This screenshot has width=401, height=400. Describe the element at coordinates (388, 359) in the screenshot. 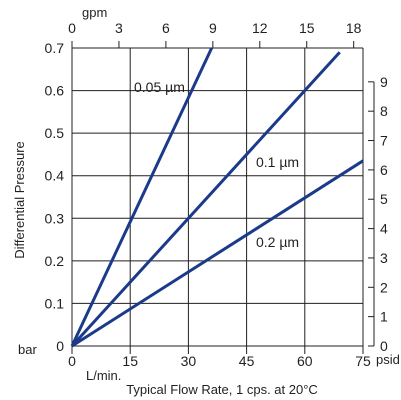

I see `y-right-unit-label: psid` at that location.